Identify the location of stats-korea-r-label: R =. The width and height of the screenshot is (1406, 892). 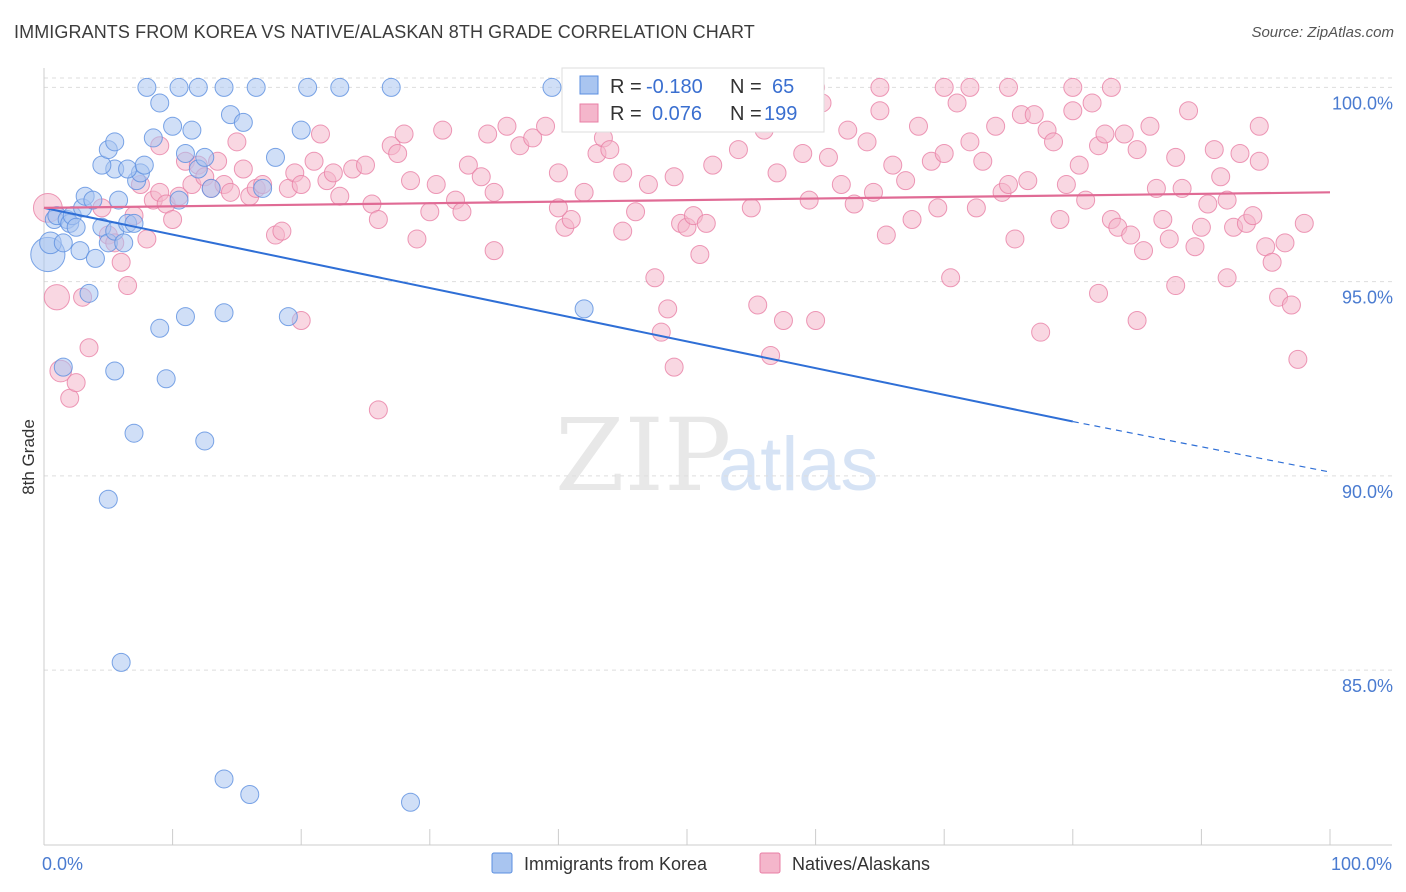
(626, 87).